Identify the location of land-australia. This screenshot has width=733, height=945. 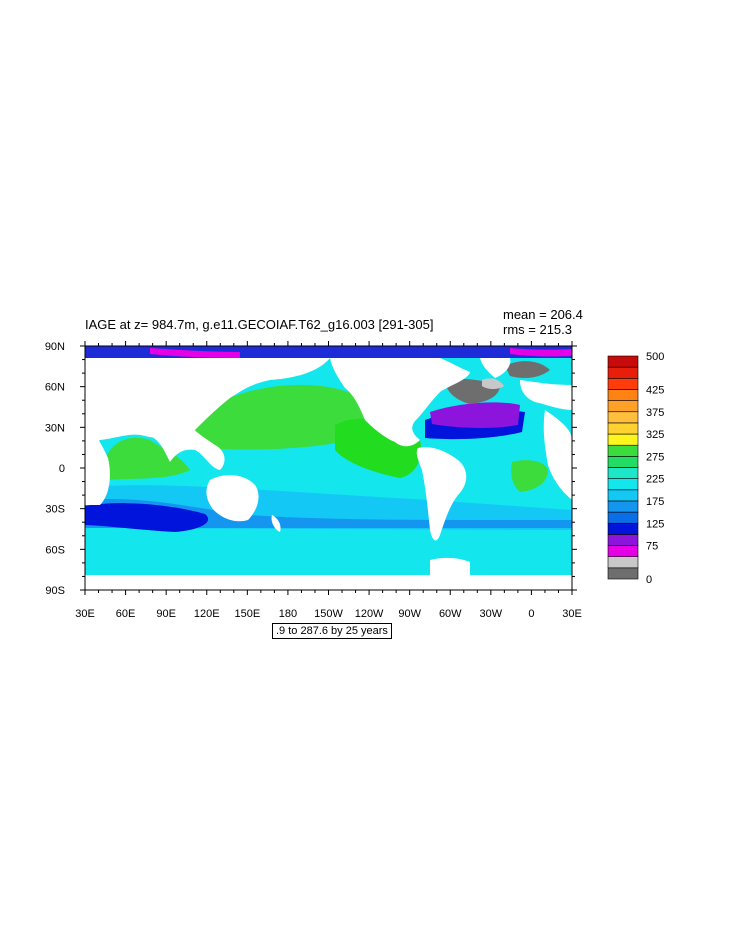
(232, 498).